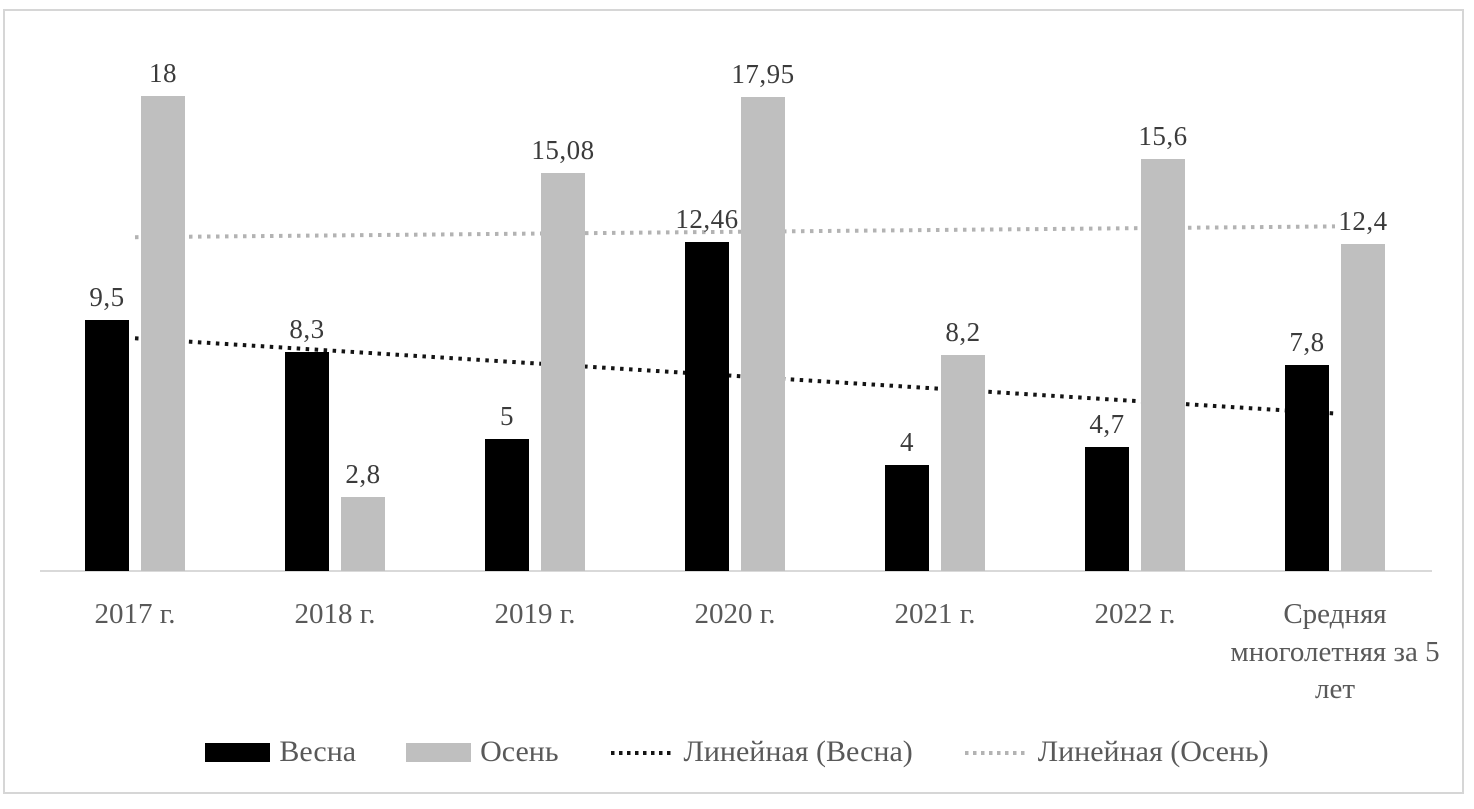 Image resolution: width=1474 pixels, height=809 pixels. I want to click on legend-label: Линейная (Осень), so click(1153, 751).